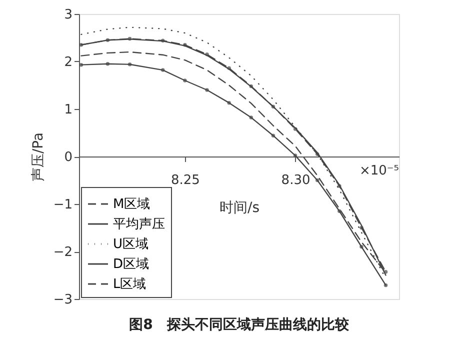 The height and width of the screenshot is (343, 467). I want to click on y-tick-label: 0, so click(68, 157).